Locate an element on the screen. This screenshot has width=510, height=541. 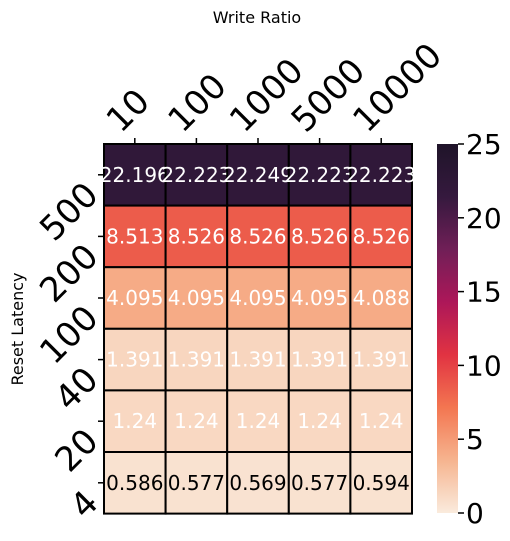
colorbar-tick-label: 20 is located at coordinates (484, 218).